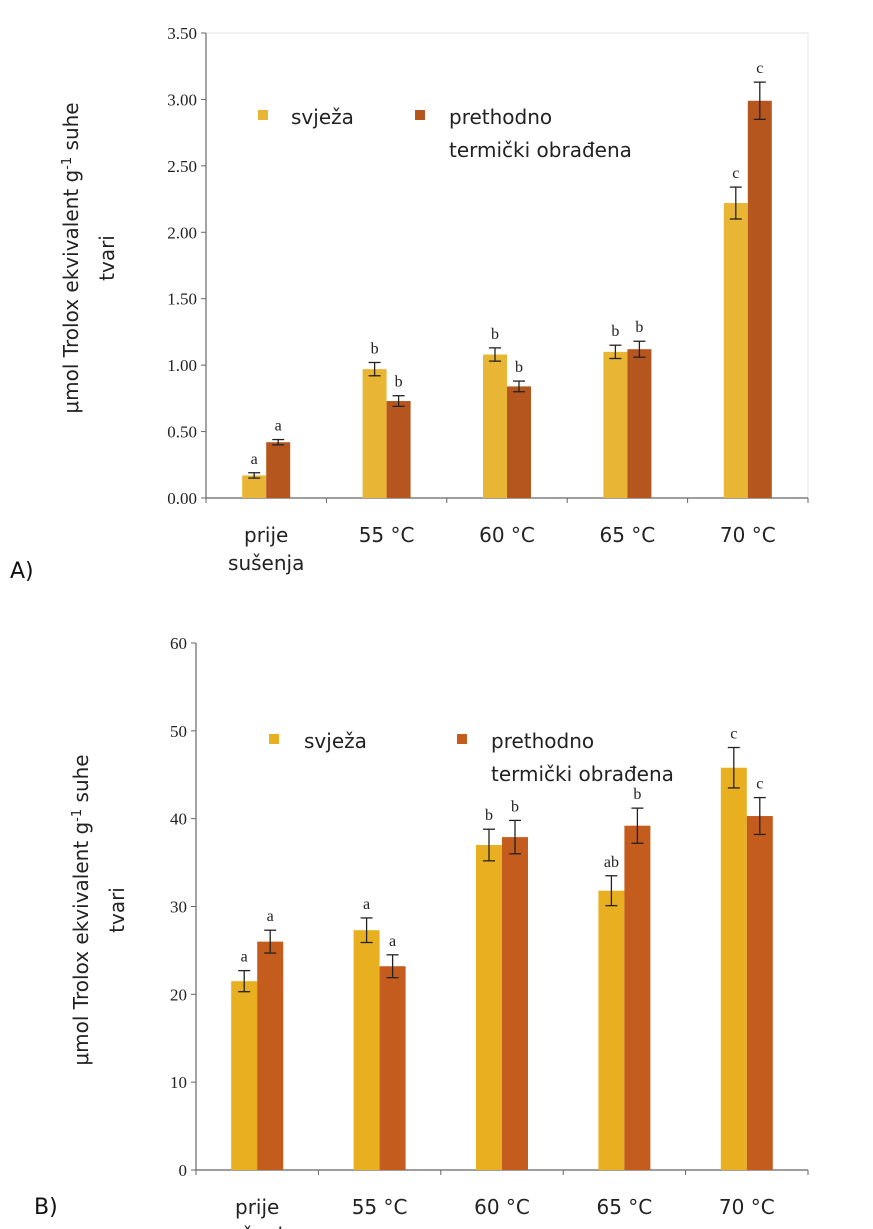 The height and width of the screenshot is (1229, 873). Describe the element at coordinates (182, 365) in the screenshot. I see `y-tick-label: 1.00` at that location.